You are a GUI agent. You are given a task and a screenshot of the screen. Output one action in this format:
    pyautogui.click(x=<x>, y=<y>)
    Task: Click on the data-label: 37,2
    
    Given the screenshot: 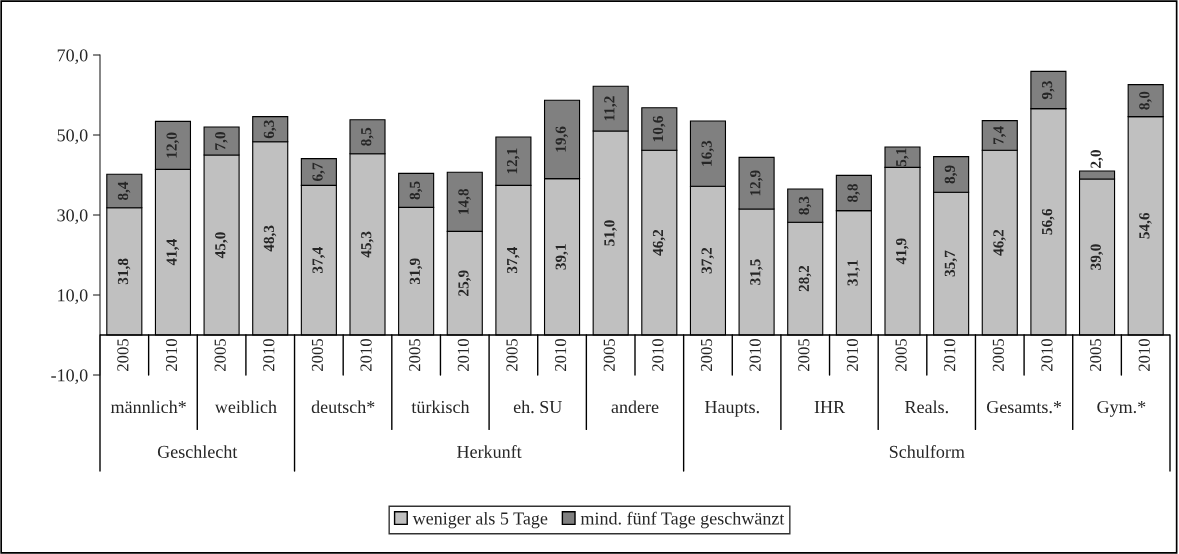 What is the action you would take?
    pyautogui.click(x=707, y=260)
    